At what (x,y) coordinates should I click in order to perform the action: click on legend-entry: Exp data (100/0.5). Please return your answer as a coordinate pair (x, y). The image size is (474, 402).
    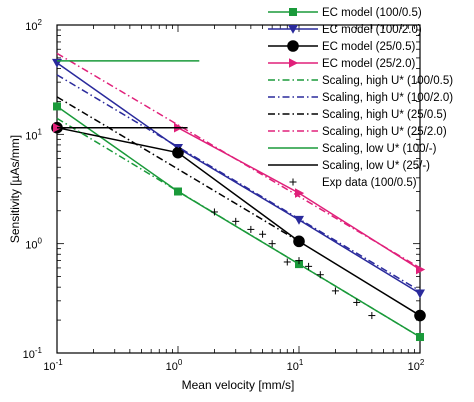
    Looking at the image, I should click on (353, 183).